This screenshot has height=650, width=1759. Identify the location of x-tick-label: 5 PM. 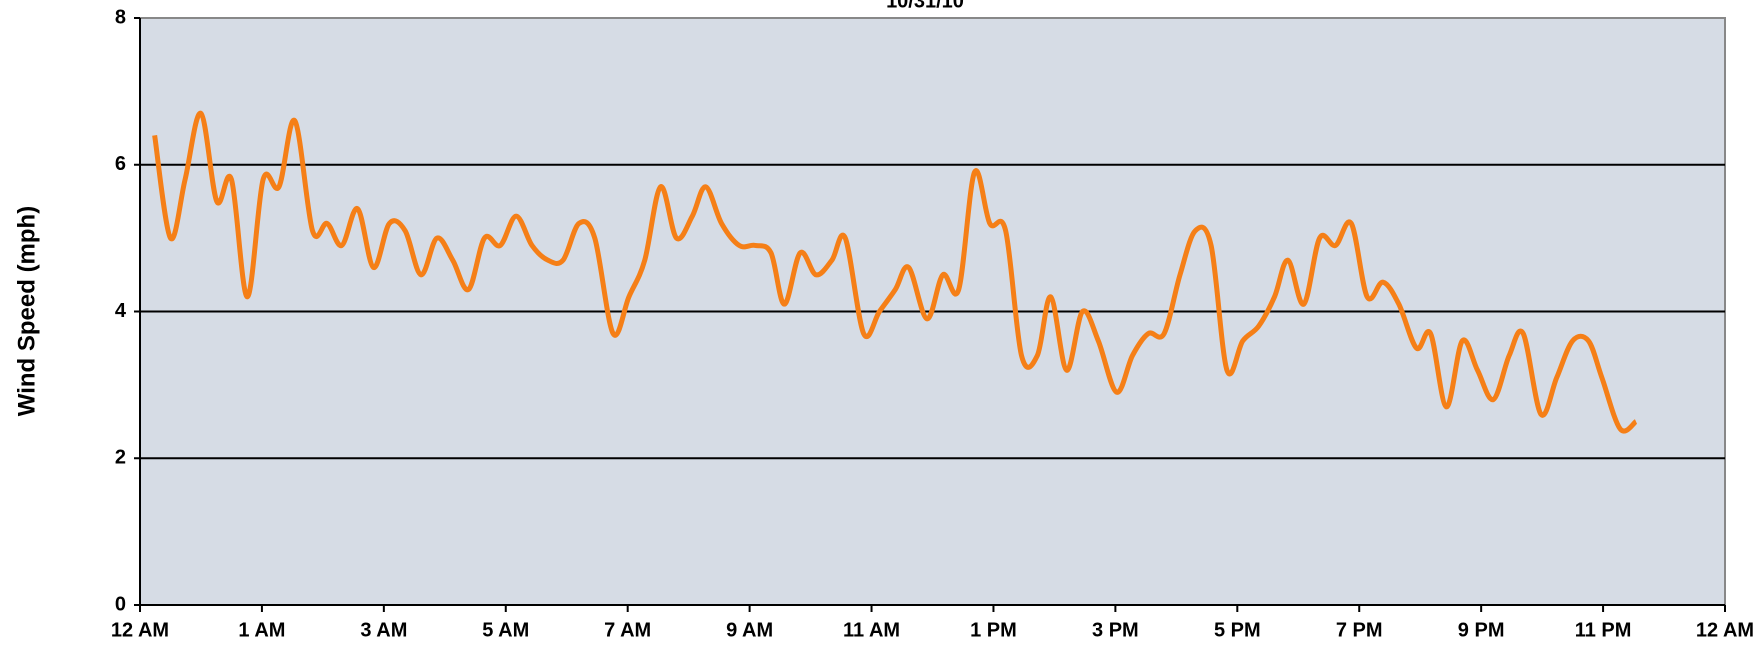
(1237, 630).